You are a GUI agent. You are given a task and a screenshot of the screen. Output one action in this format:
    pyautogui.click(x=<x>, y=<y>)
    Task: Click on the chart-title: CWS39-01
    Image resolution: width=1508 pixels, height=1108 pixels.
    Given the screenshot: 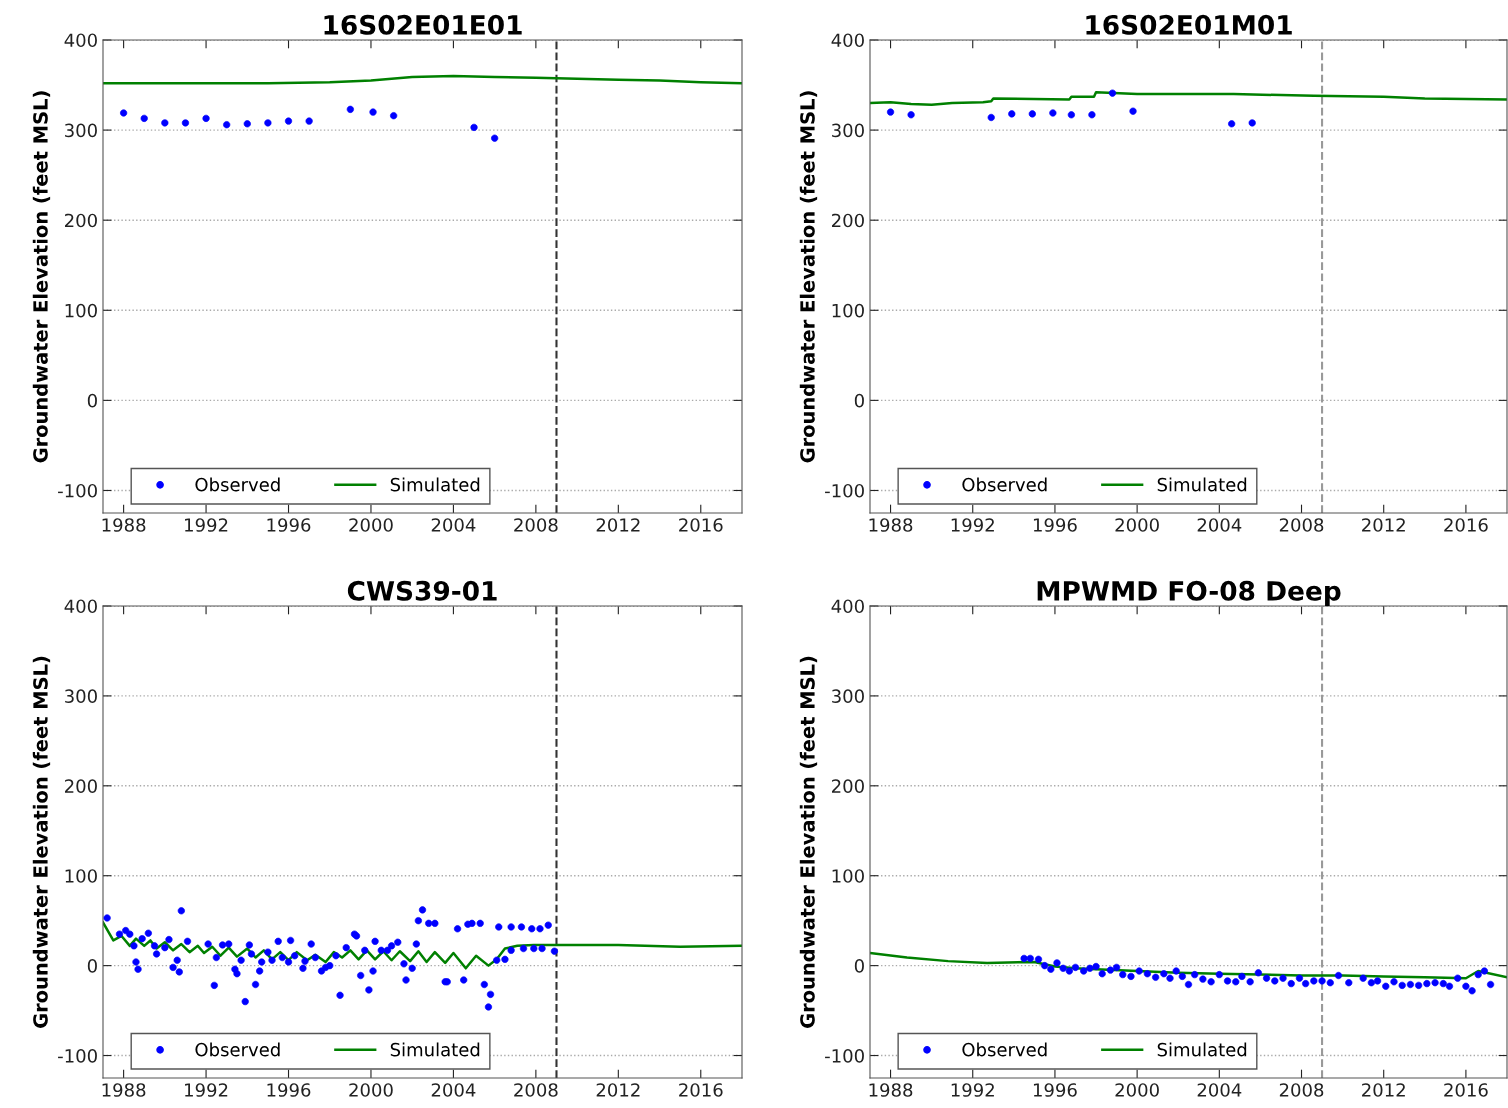 What is the action you would take?
    pyautogui.click(x=422, y=590)
    